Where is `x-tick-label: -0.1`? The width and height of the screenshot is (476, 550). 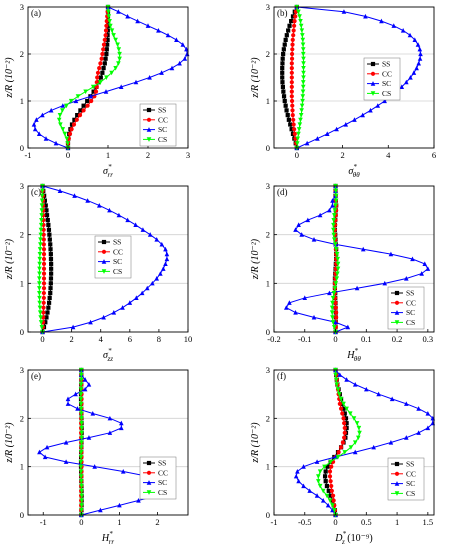
x-tick-label: -0.1 is located at coordinates (304, 339).